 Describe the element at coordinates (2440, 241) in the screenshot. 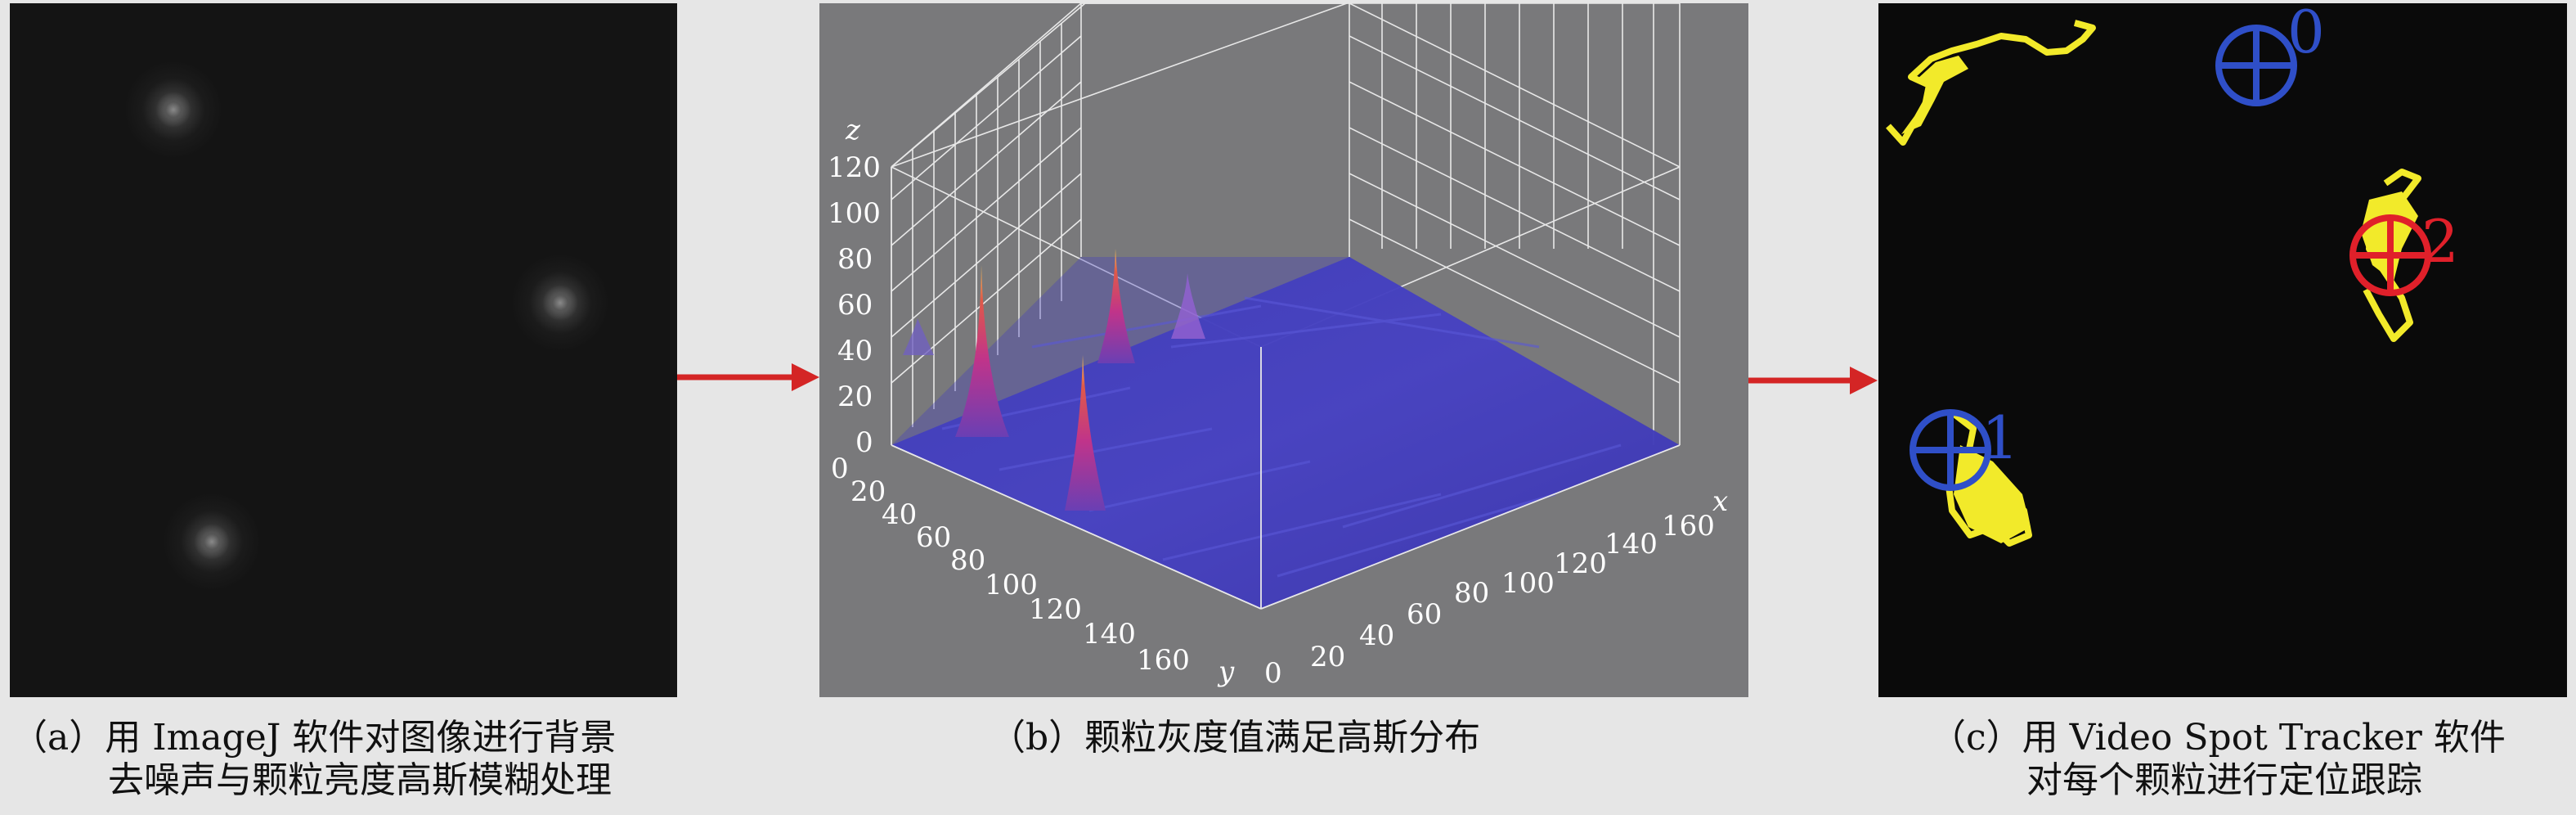

I see `tracker-label-2: 2` at that location.